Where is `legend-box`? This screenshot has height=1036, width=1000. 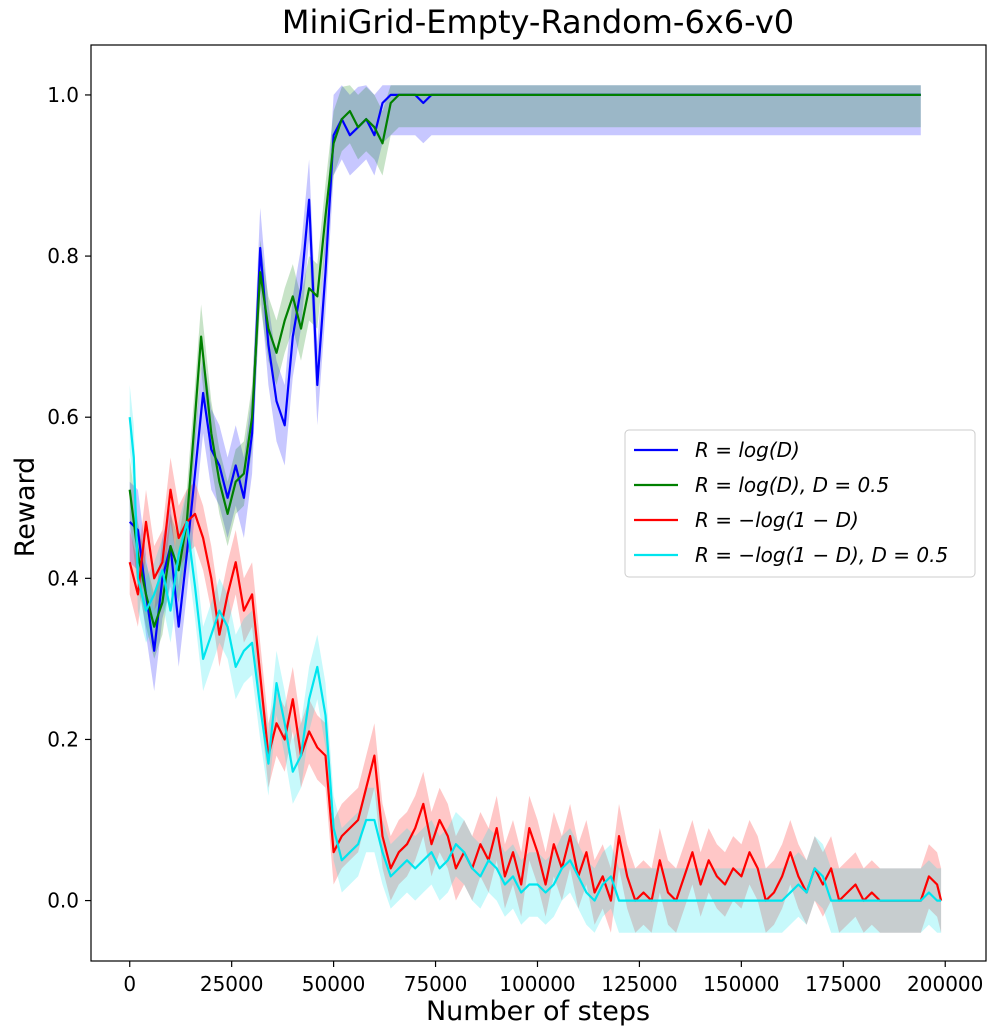 legend-box is located at coordinates (800, 503).